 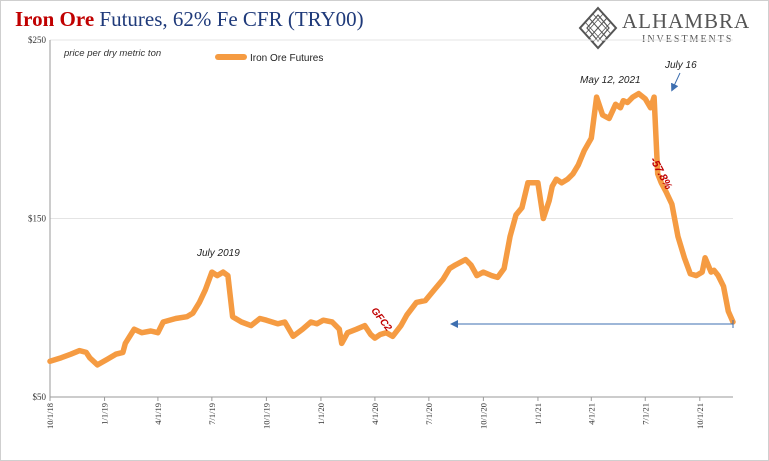 I want to click on july-16-arrow, so click(x=676, y=82).